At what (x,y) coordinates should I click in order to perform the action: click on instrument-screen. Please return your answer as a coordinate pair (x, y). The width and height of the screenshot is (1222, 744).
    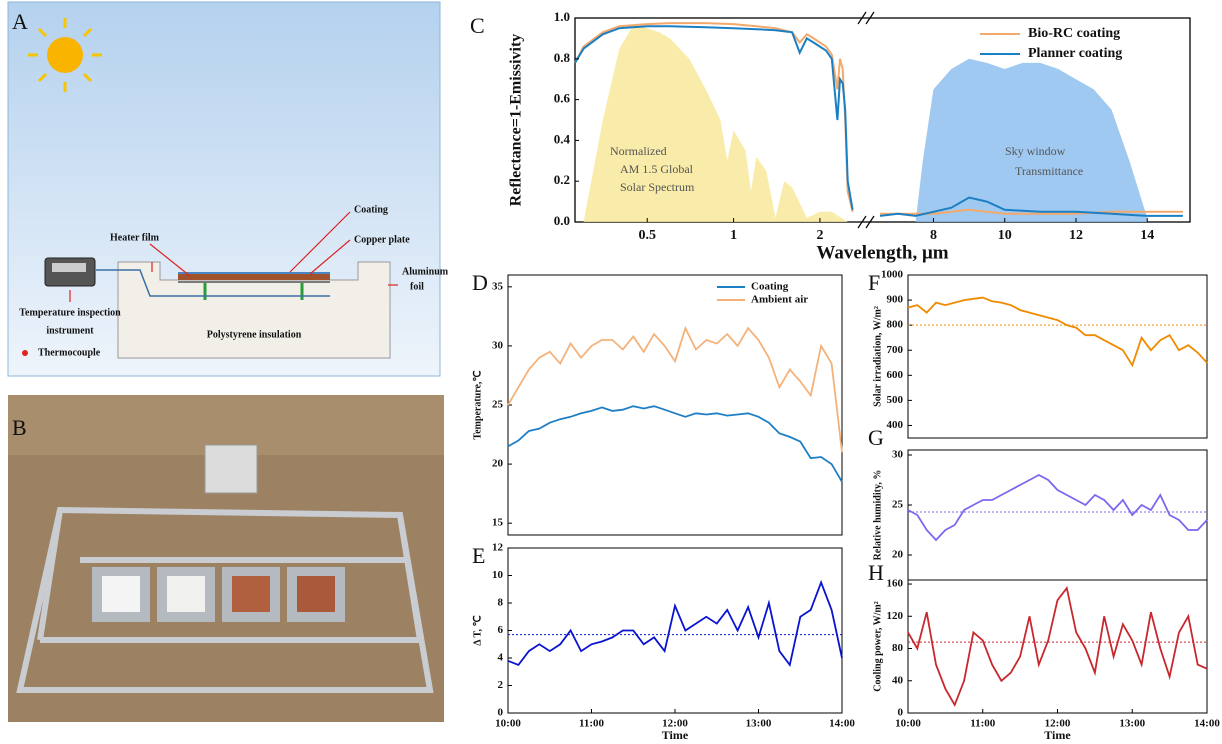
    Looking at the image, I should click on (69, 267).